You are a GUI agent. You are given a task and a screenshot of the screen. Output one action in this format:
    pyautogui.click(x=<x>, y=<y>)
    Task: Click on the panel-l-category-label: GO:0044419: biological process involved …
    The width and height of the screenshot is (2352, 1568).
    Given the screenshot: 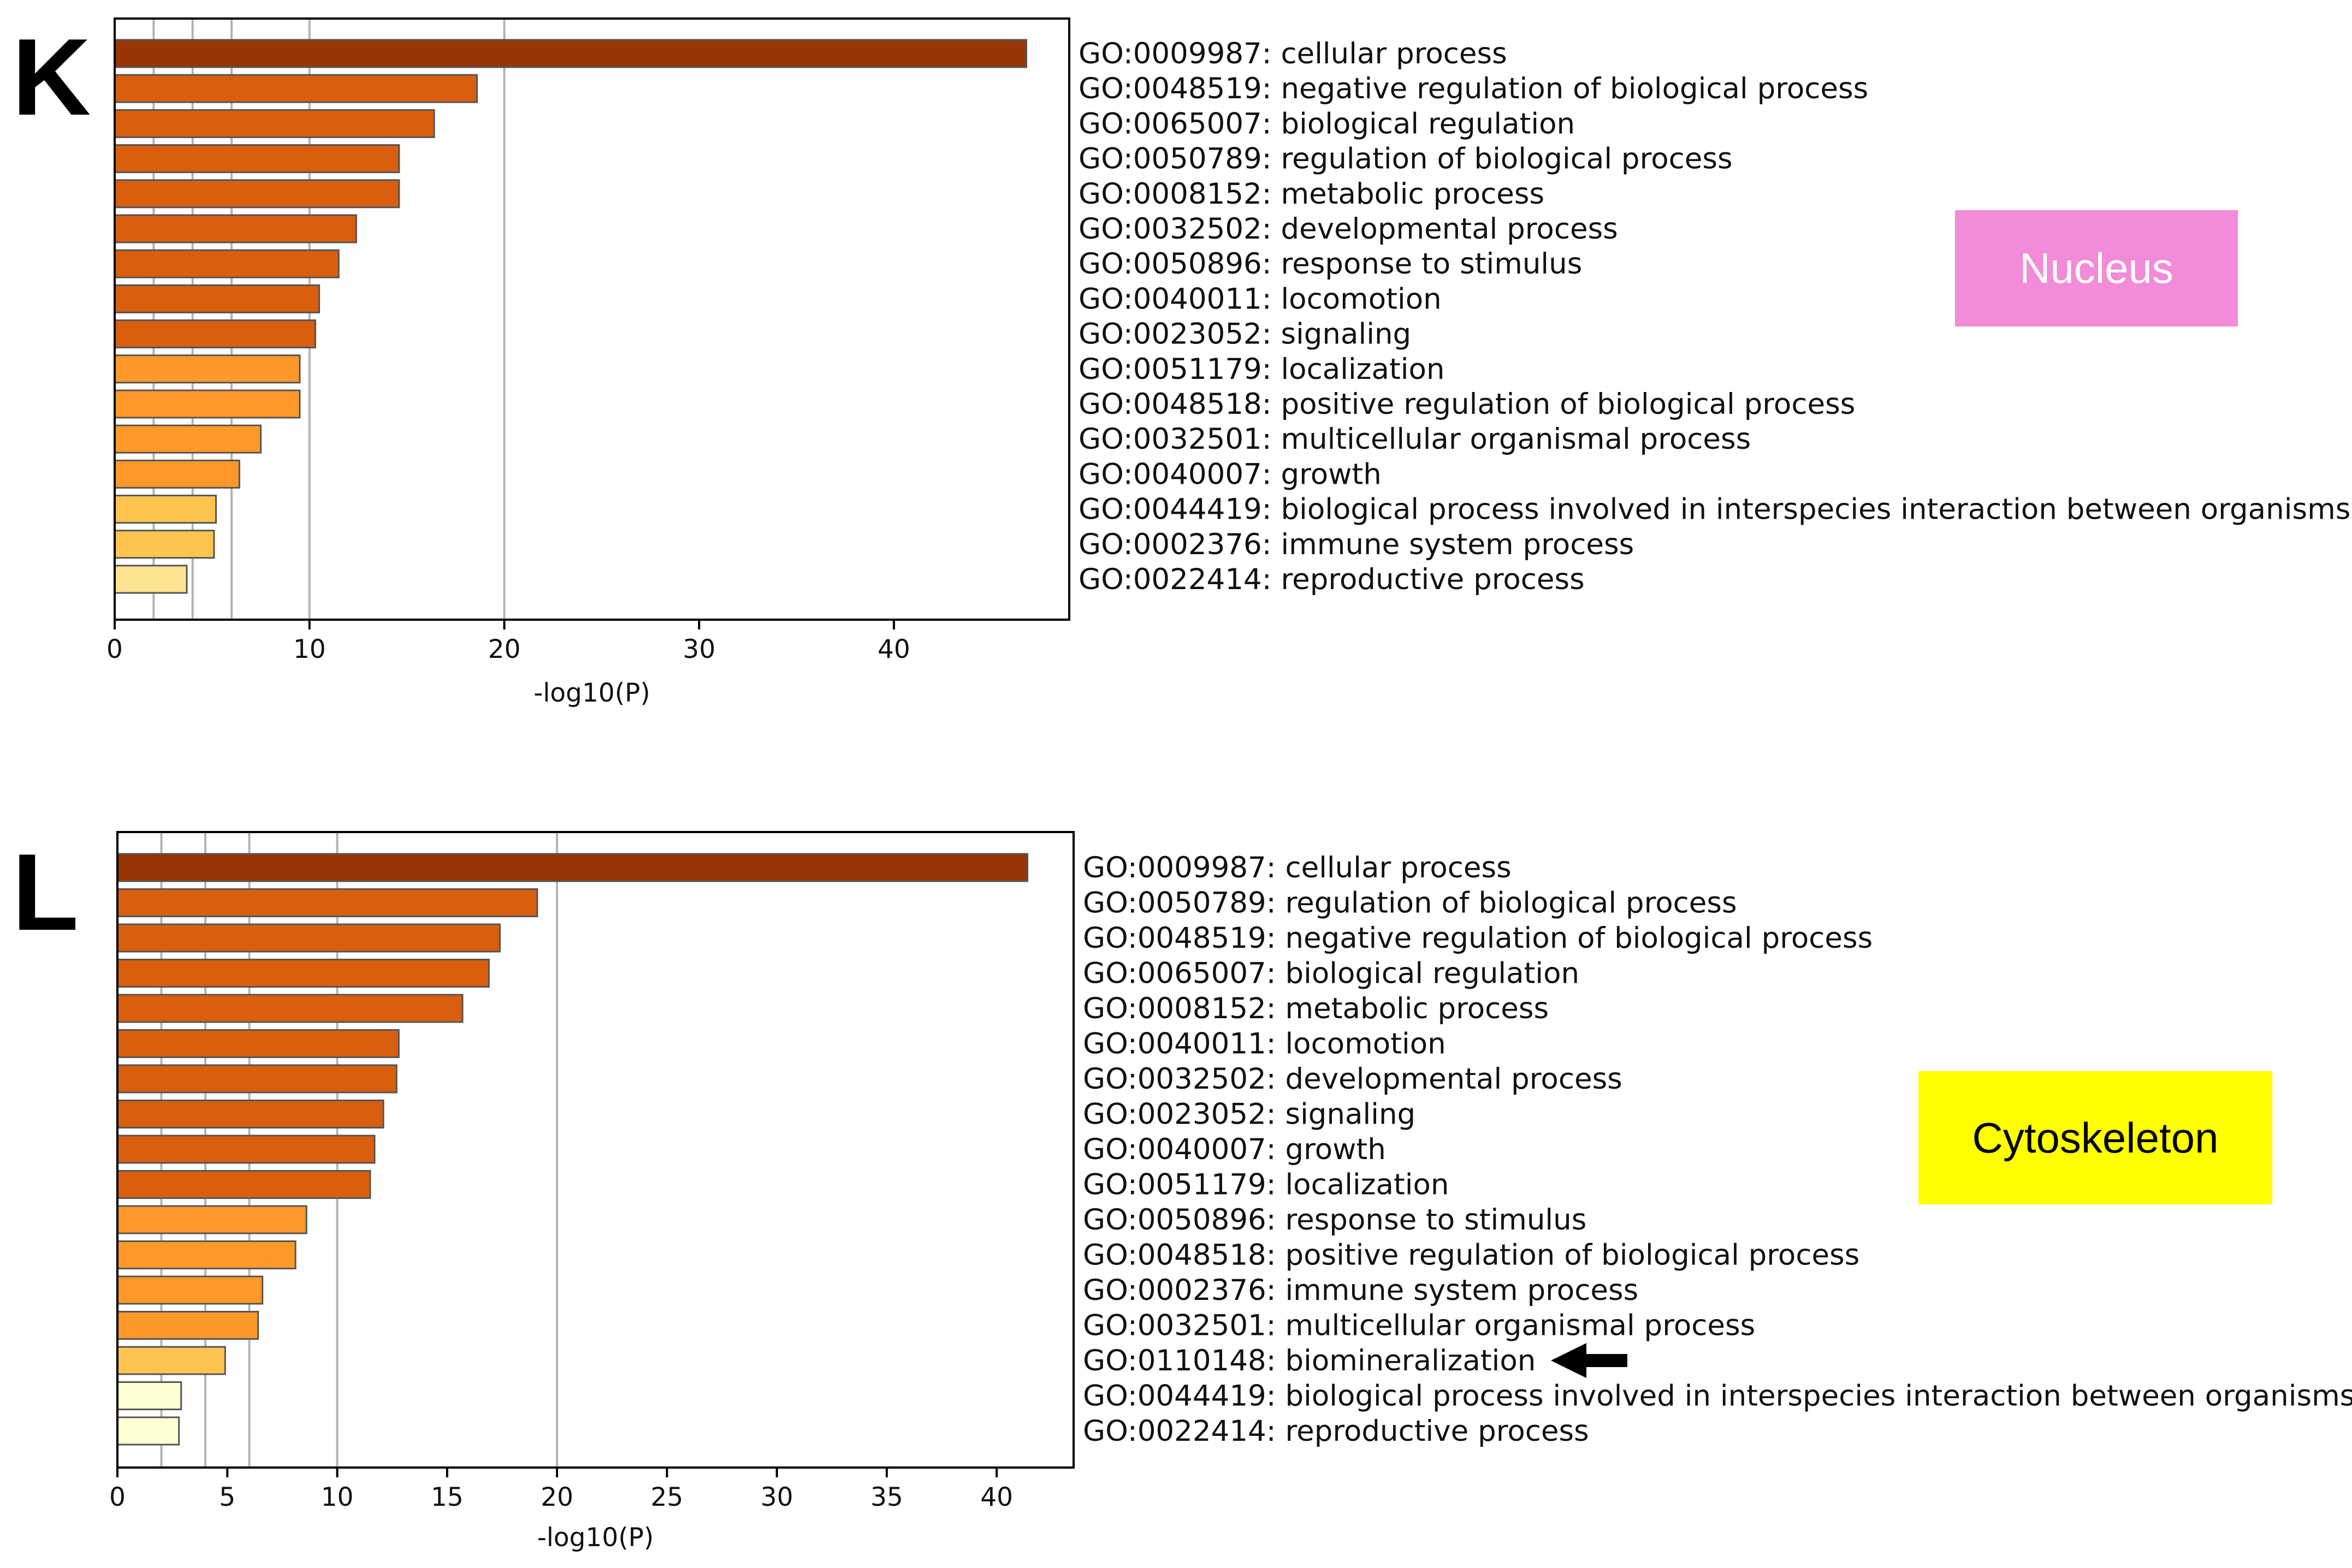 What is the action you would take?
    pyautogui.click(x=1717, y=1396)
    